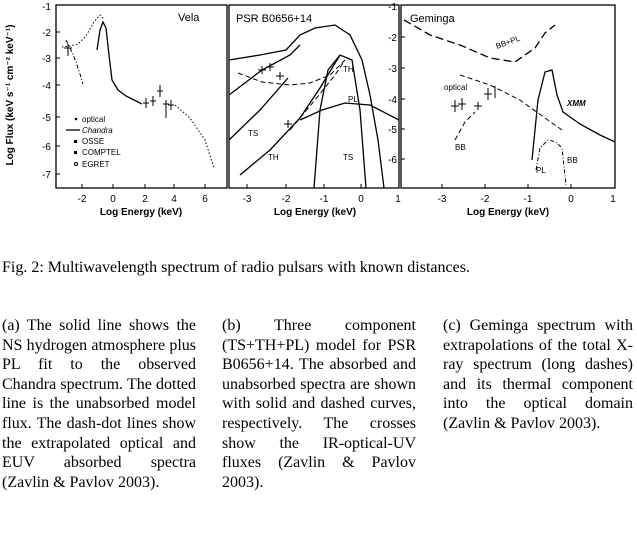 Image resolution: width=637 pixels, height=541 pixels. Describe the element at coordinates (479, 41) in the screenshot. I see `total-xray-extrapolation-dashed` at that location.